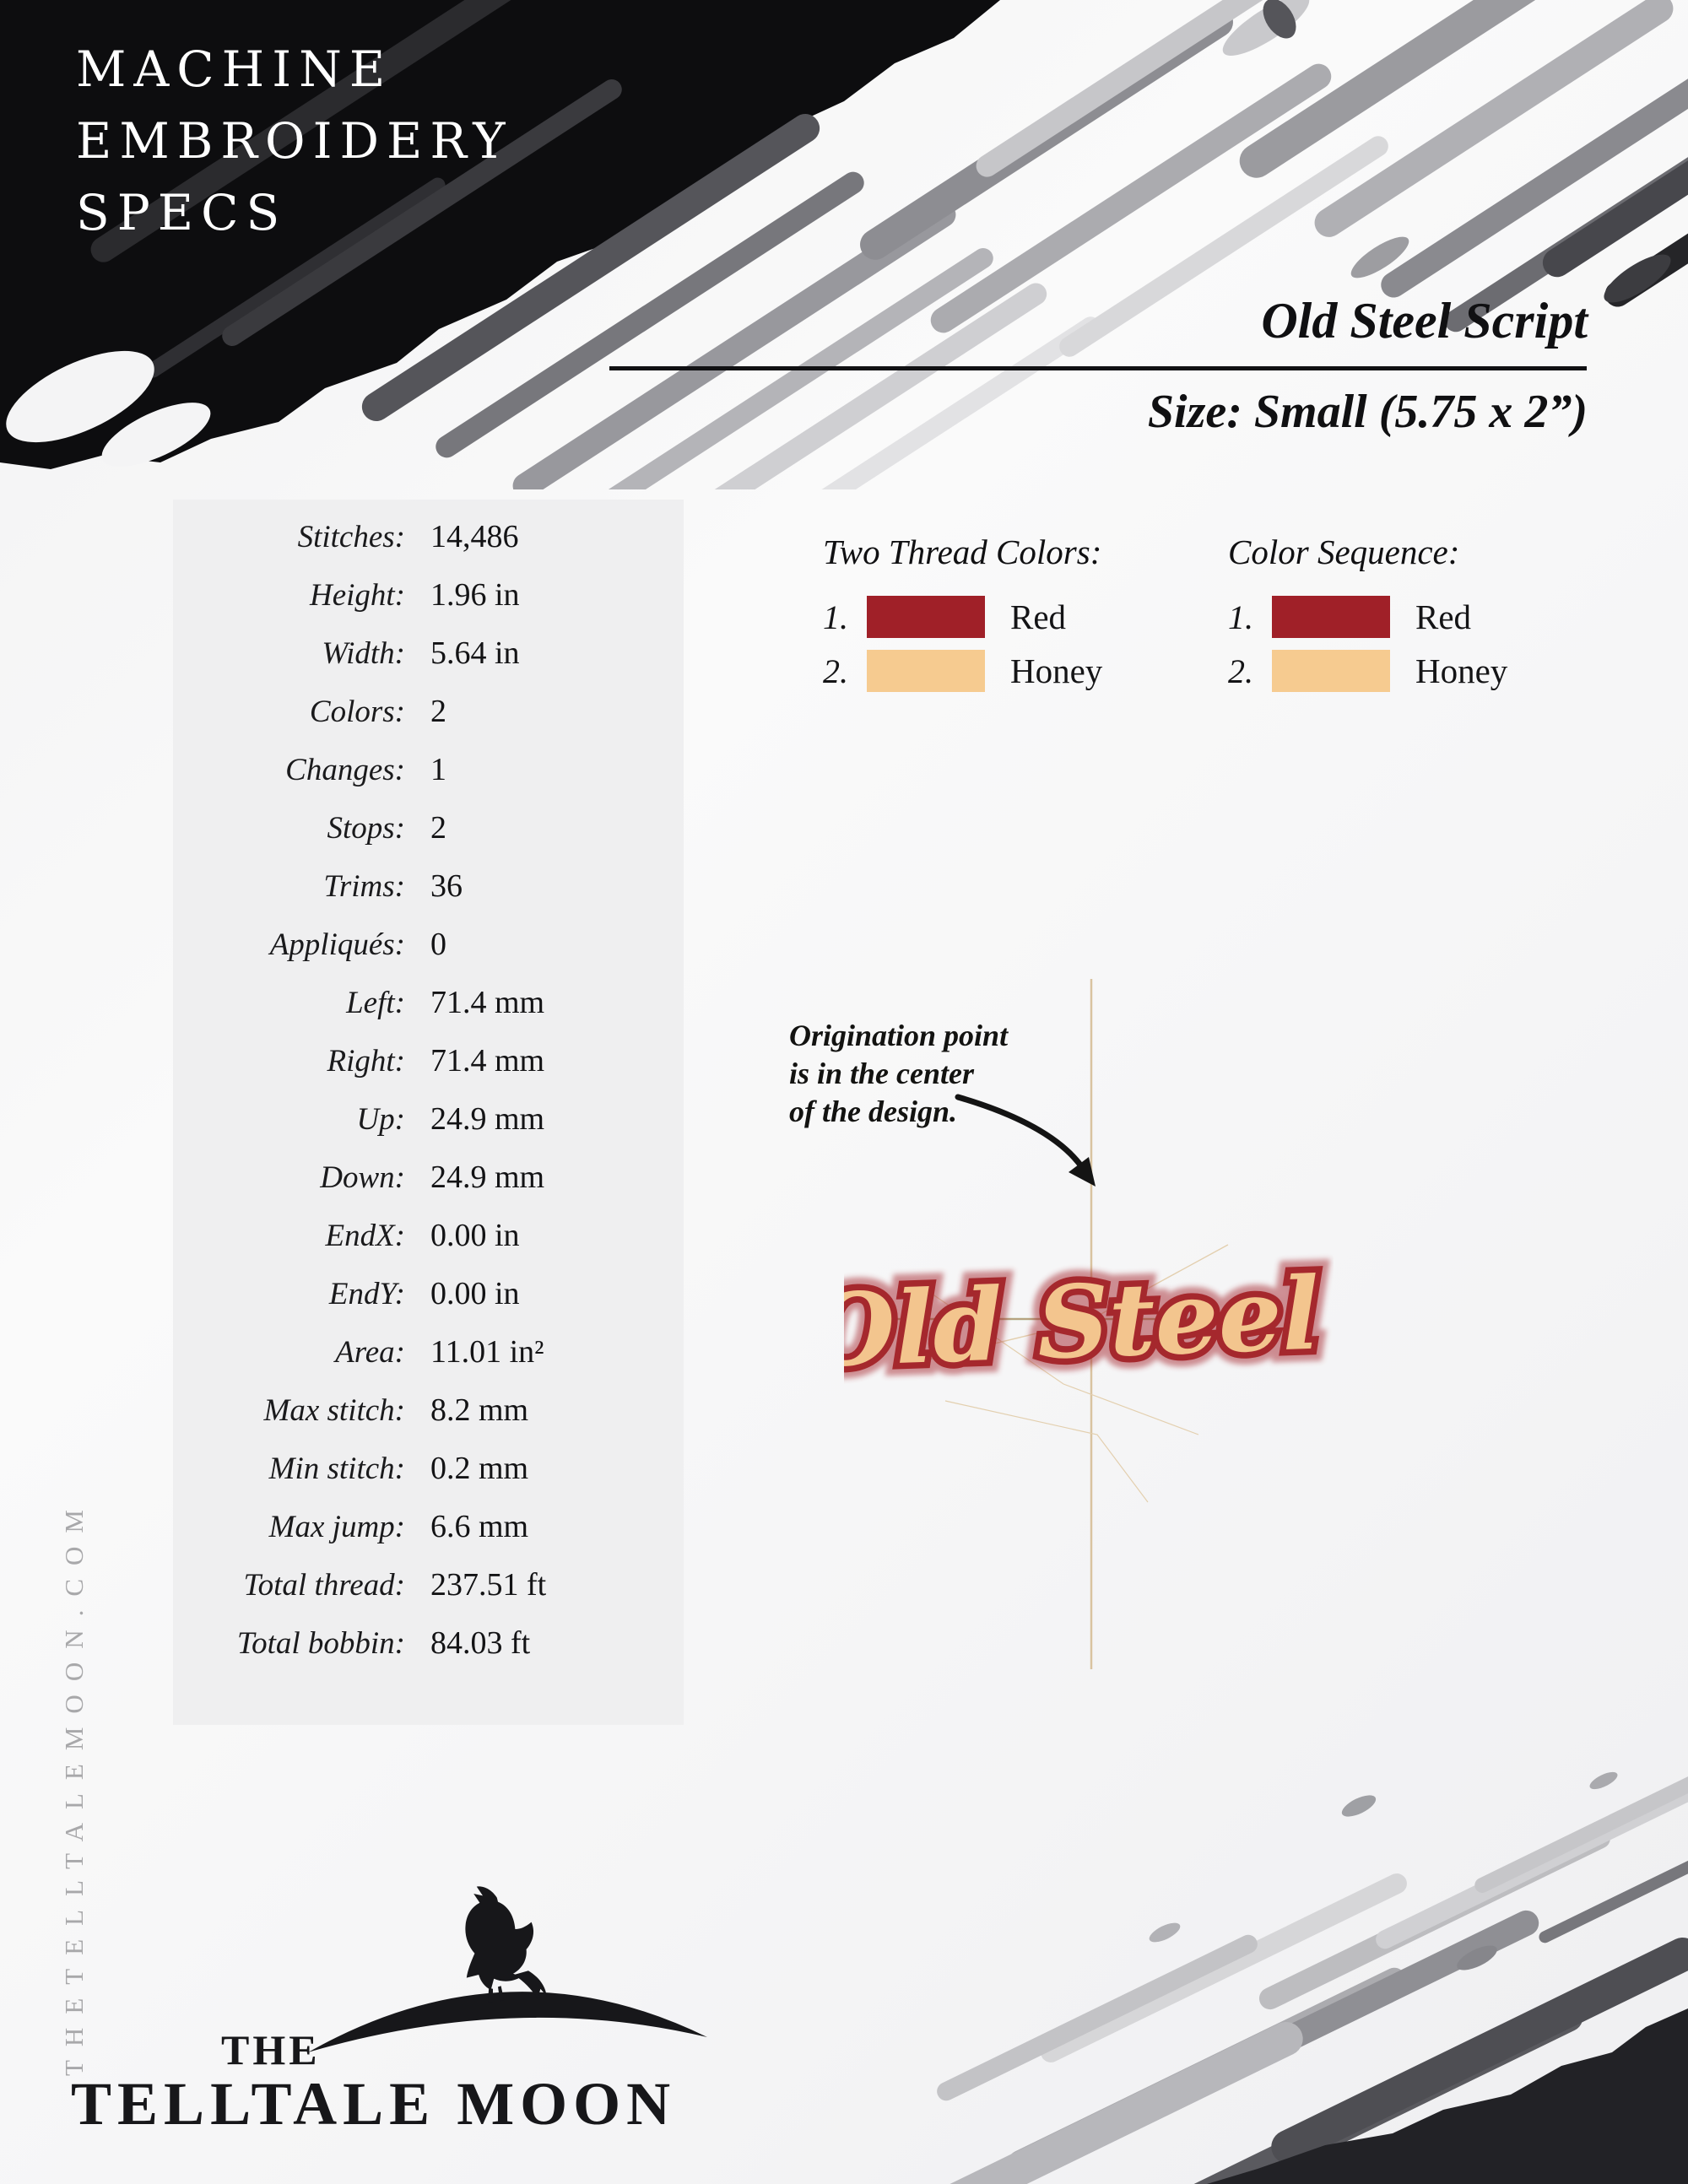 The width and height of the screenshot is (1688, 2184). Describe the element at coordinates (479, 1526) in the screenshot. I see `spec-value: 6.6 mm` at that location.